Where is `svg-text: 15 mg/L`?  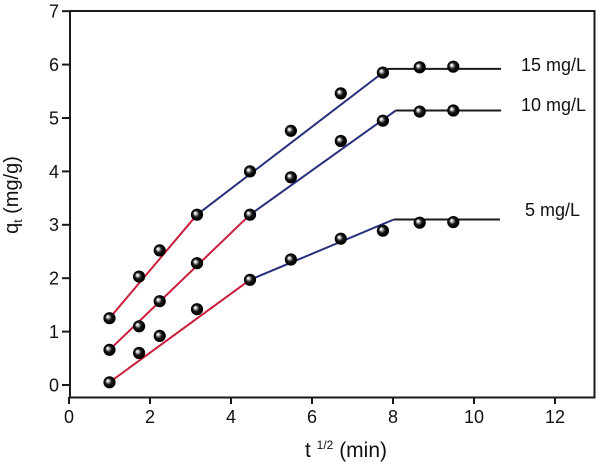 svg-text: 15 mg/L is located at coordinates (553, 65).